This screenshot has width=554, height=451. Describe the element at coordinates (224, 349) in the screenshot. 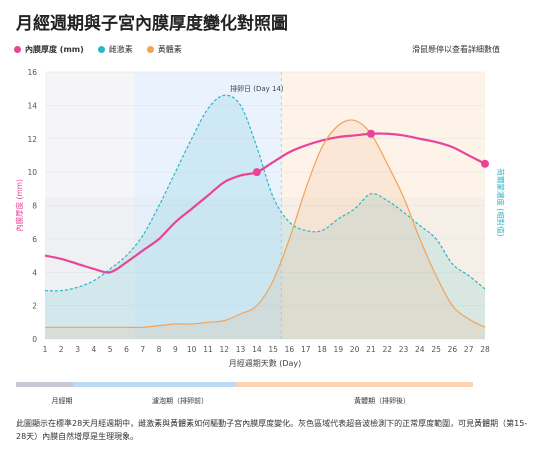

I see `x-tick-label: 12` at that location.